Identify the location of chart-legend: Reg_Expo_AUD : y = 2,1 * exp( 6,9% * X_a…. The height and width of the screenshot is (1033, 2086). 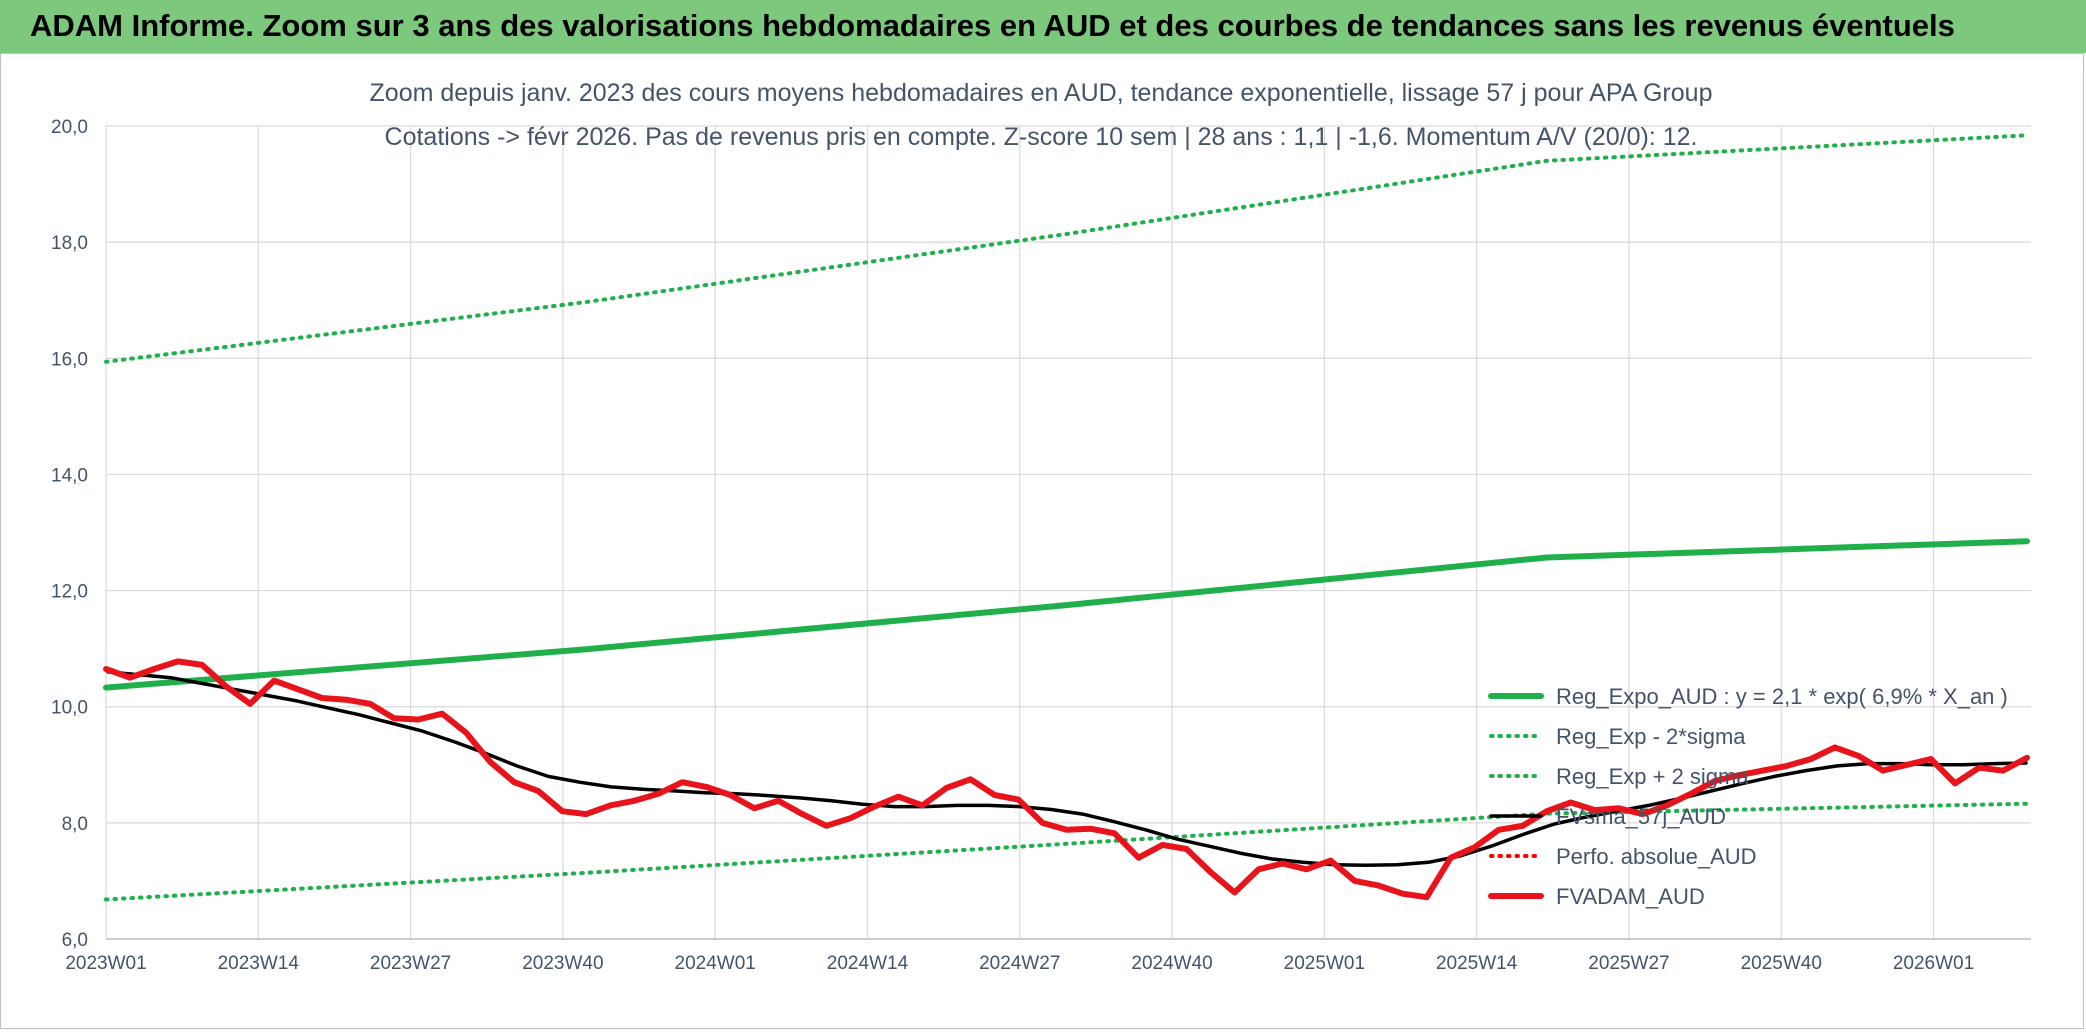
(1748, 796).